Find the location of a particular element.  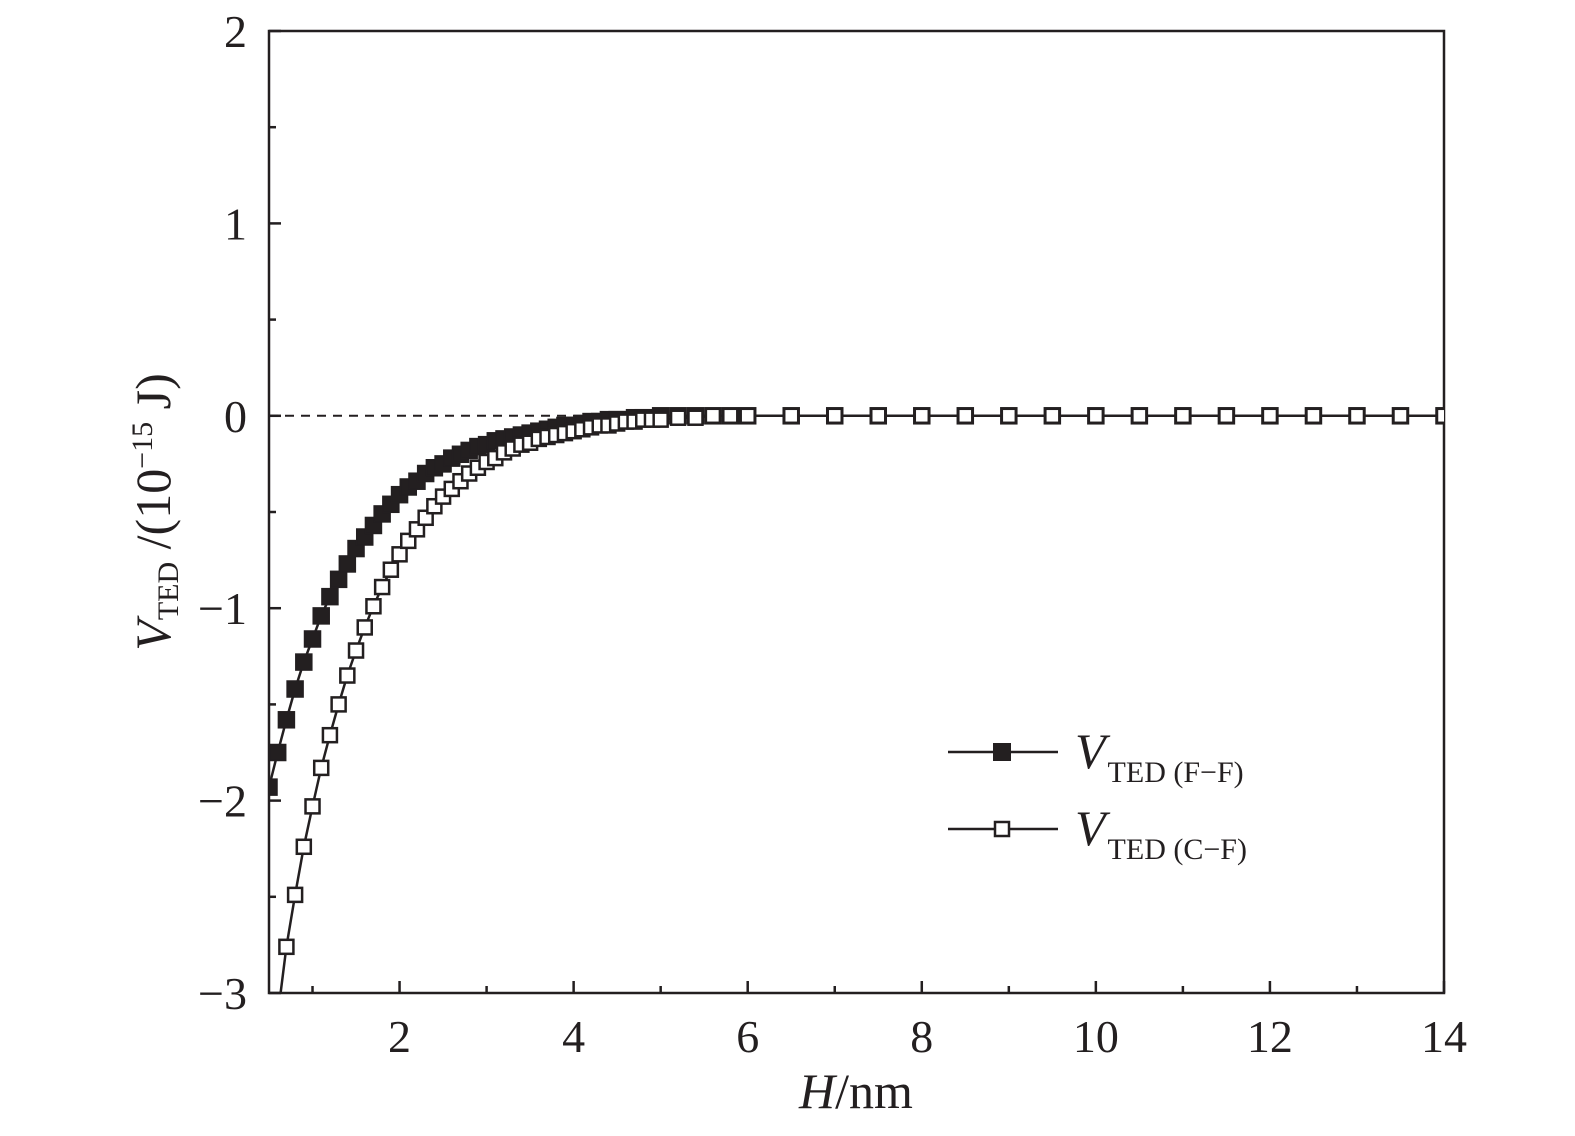

x-axis-title: H/nm is located at coordinates (855, 1091).